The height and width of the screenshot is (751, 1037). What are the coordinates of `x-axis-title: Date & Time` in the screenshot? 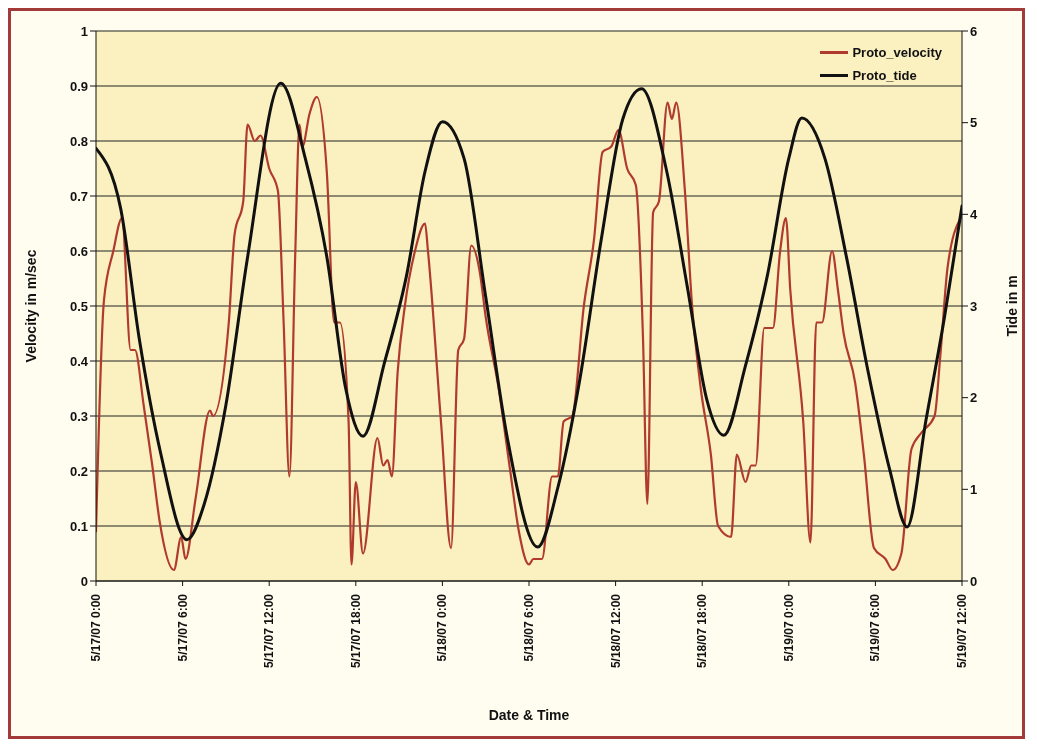 It's located at (529, 715).